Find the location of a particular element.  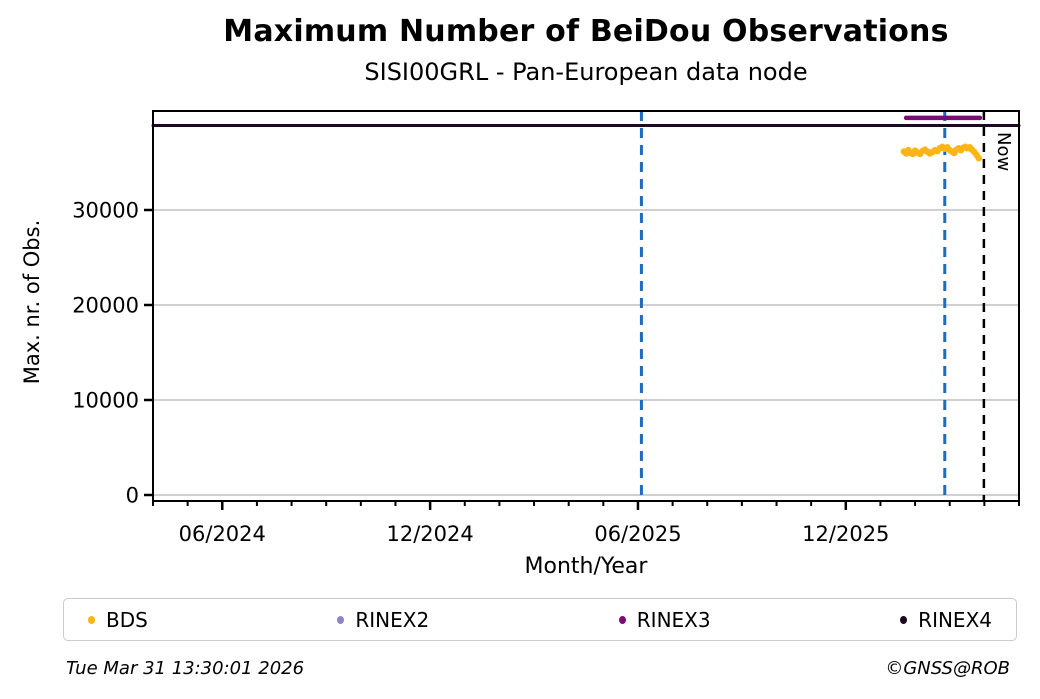

legend-label: RINEX3 is located at coordinates (673, 619).